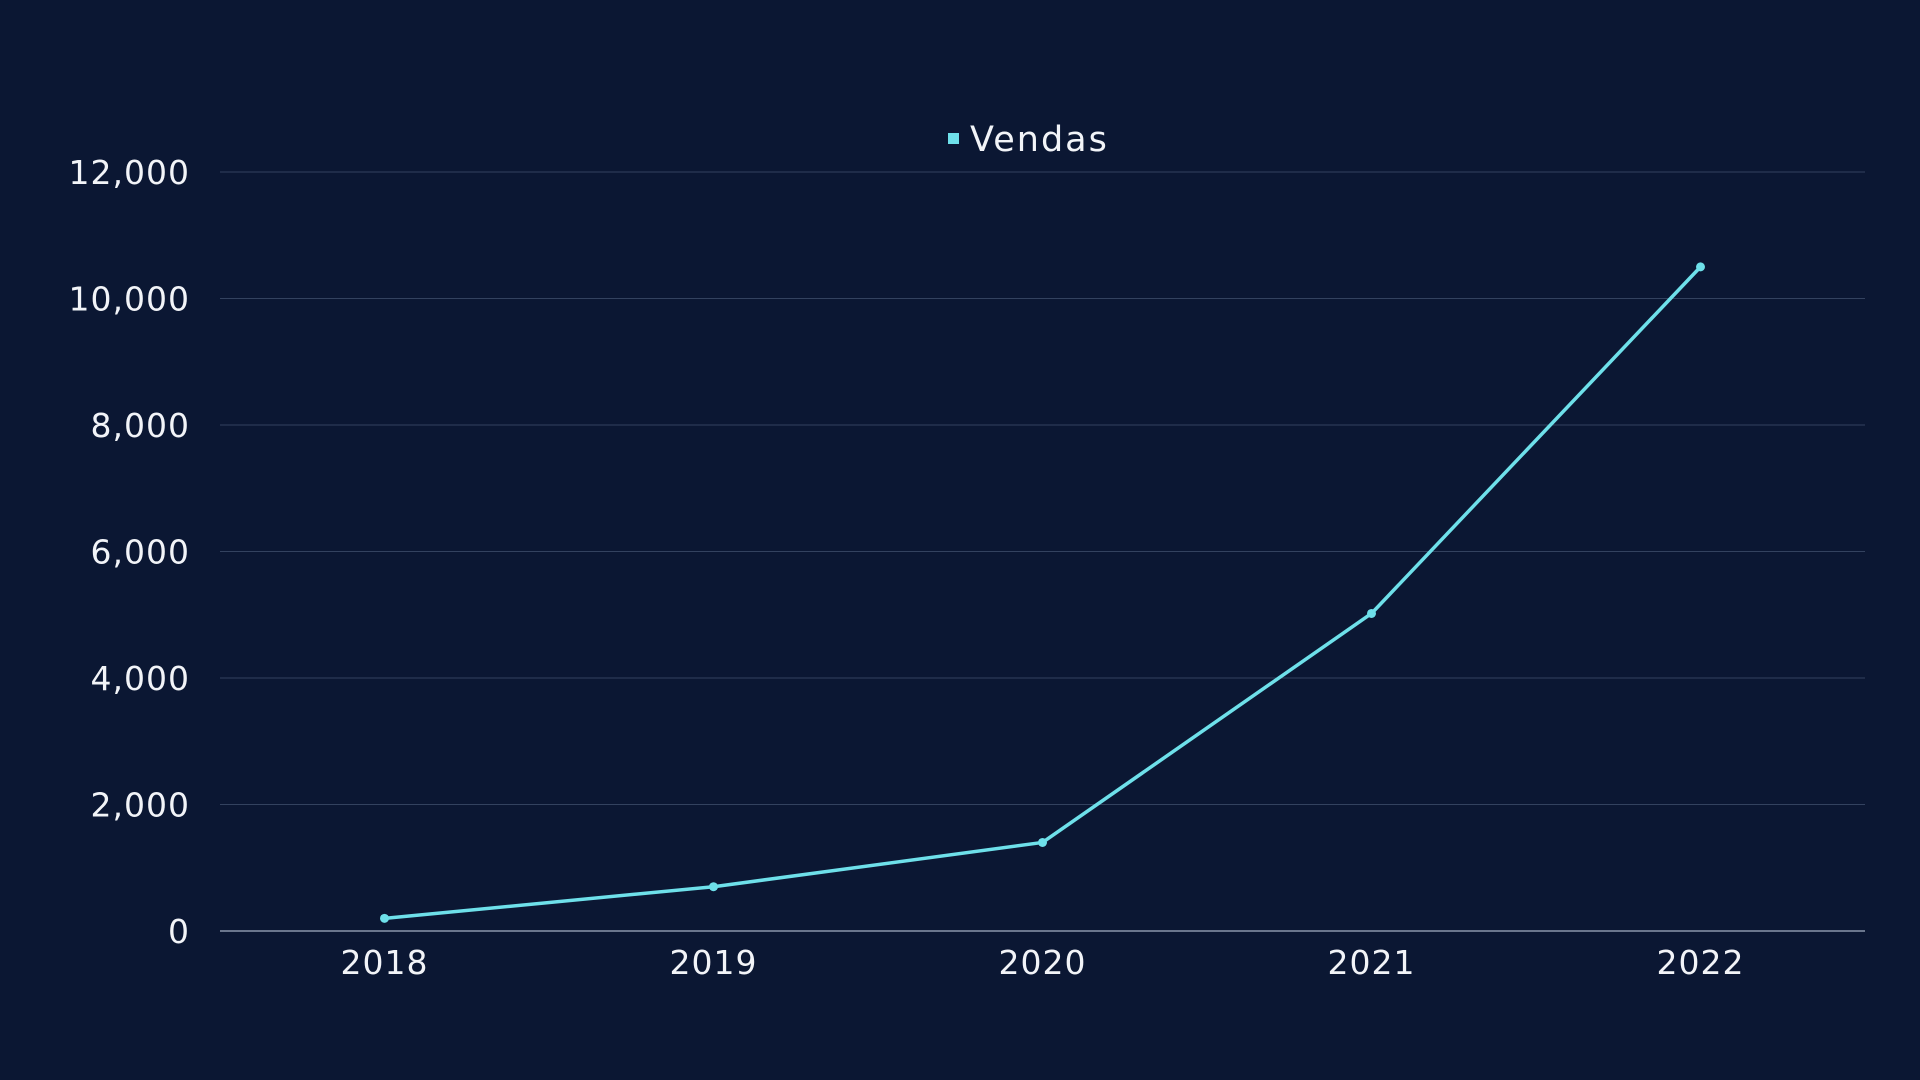 The height and width of the screenshot is (1080, 1920). What do you see at coordinates (129, 299) in the screenshot?
I see `y-tick-label: 10,000` at bounding box center [129, 299].